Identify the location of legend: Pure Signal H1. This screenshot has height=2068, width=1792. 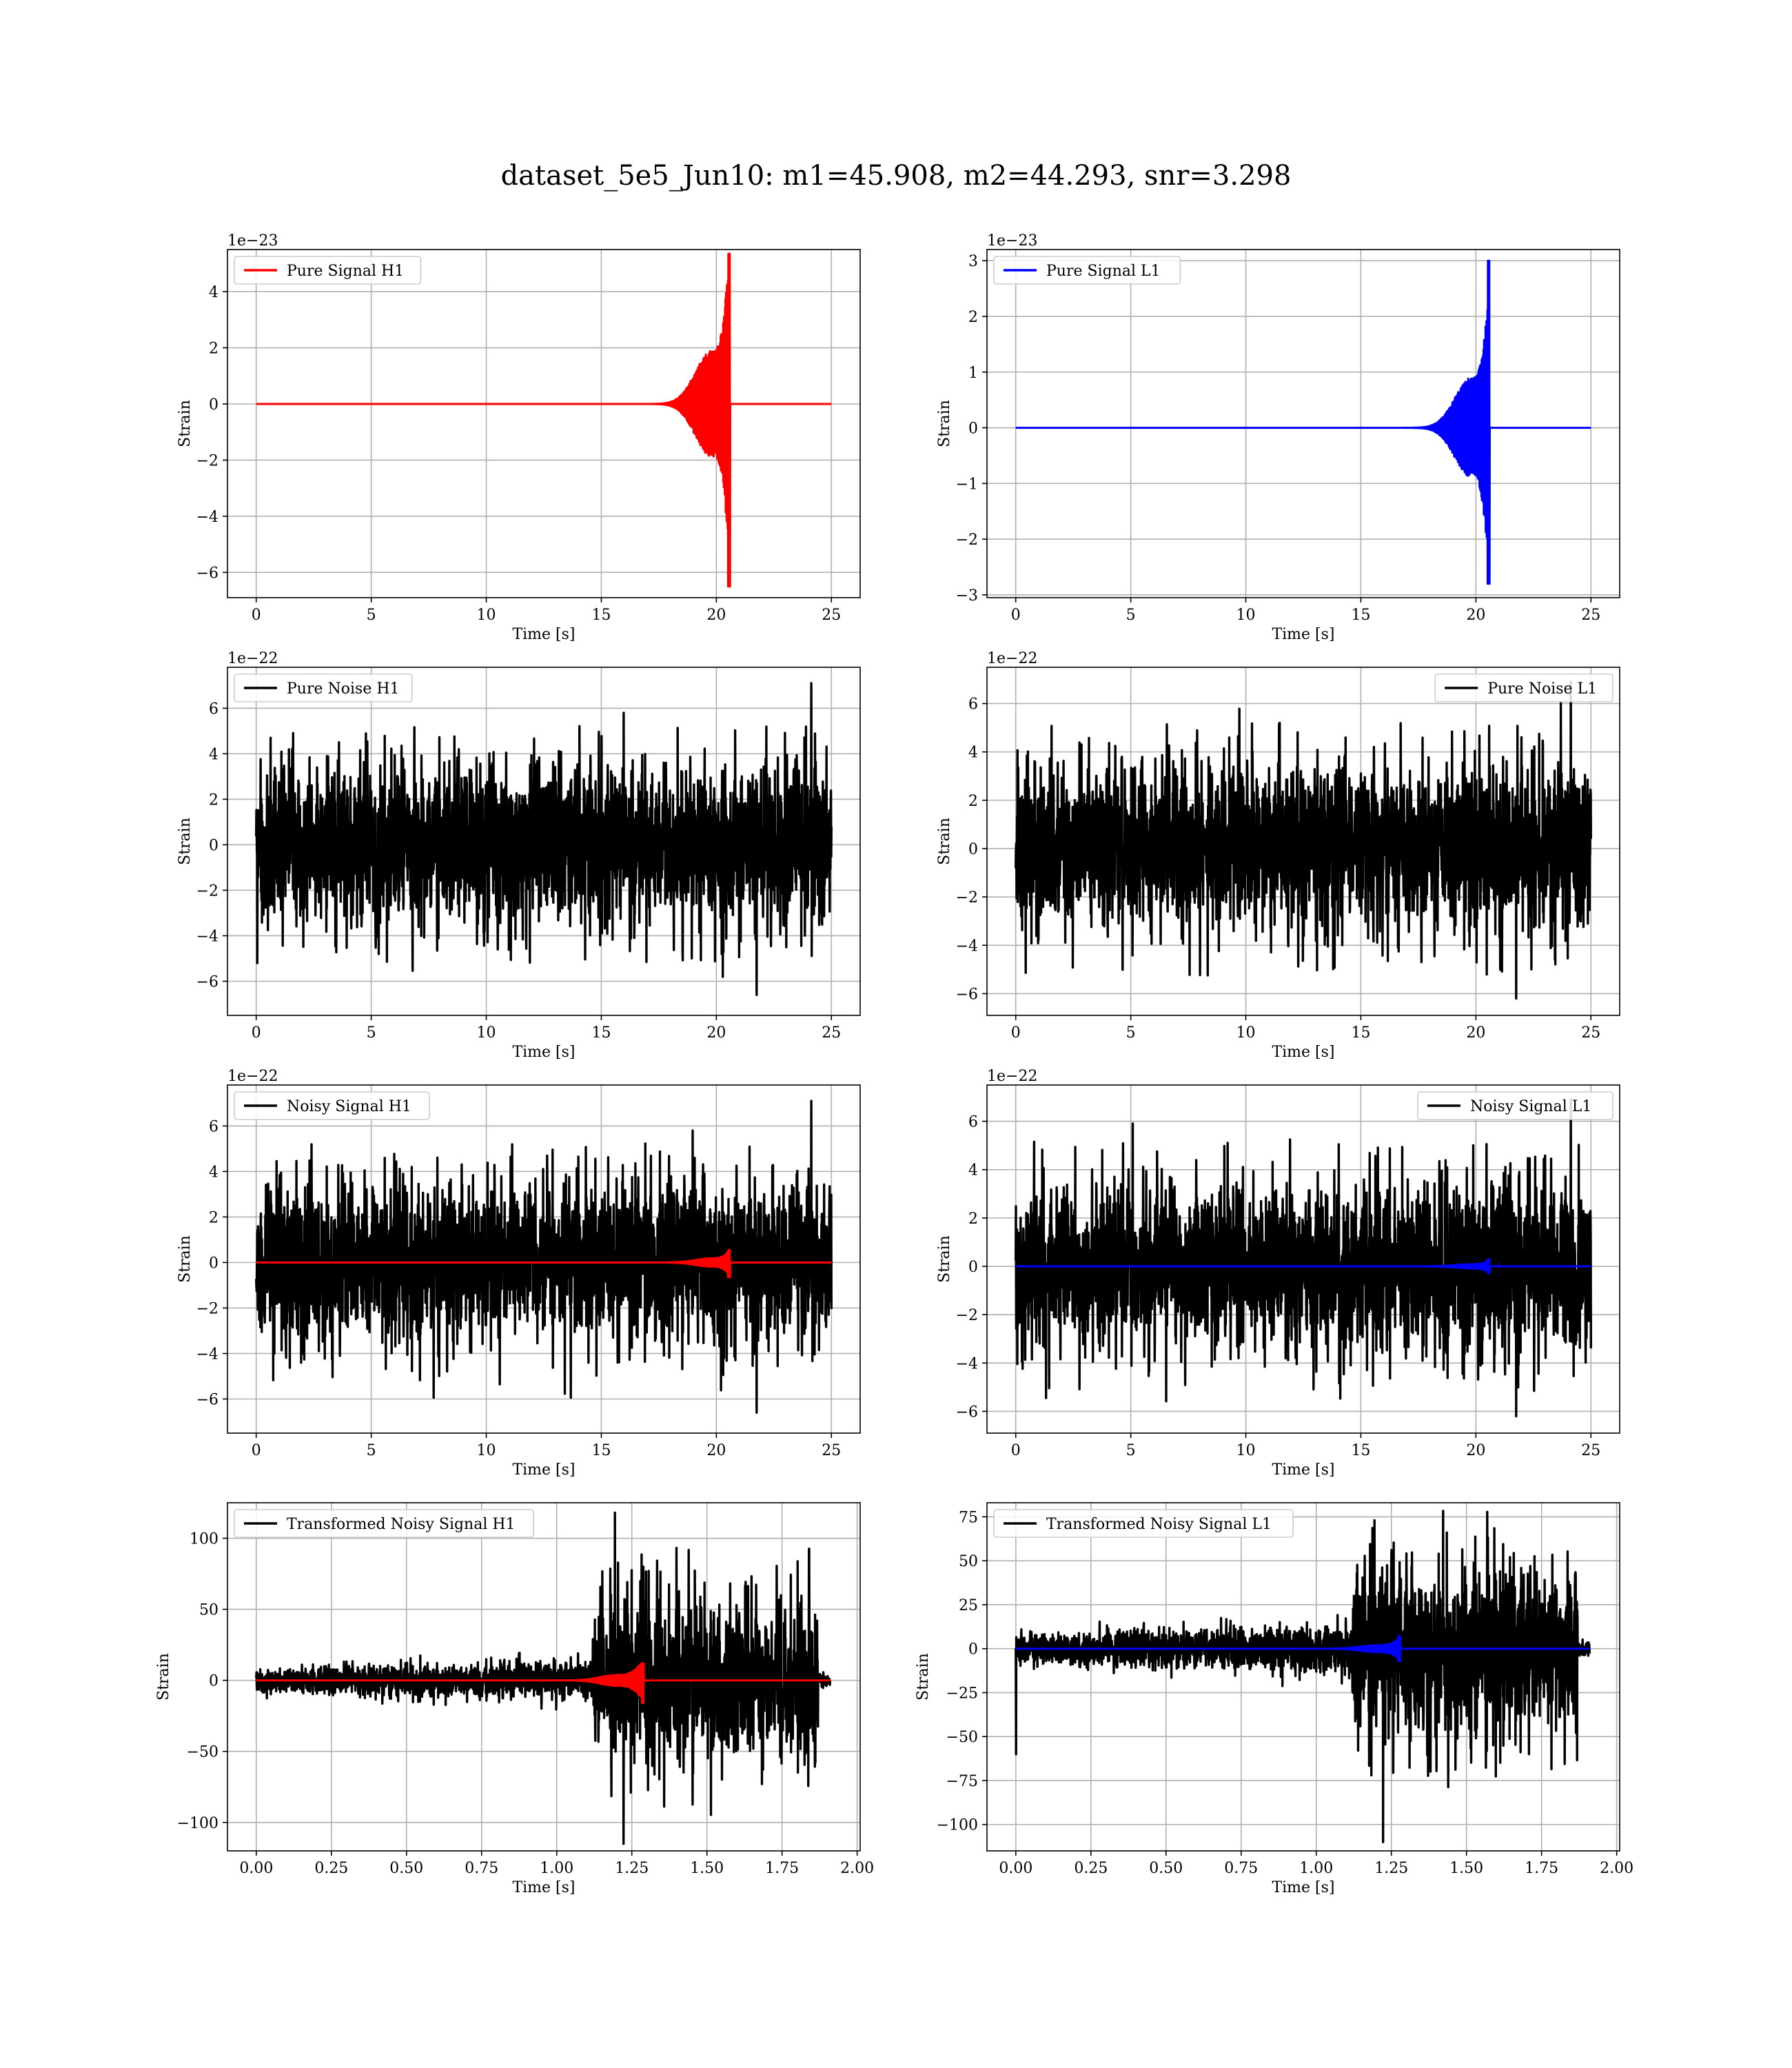
(328, 270).